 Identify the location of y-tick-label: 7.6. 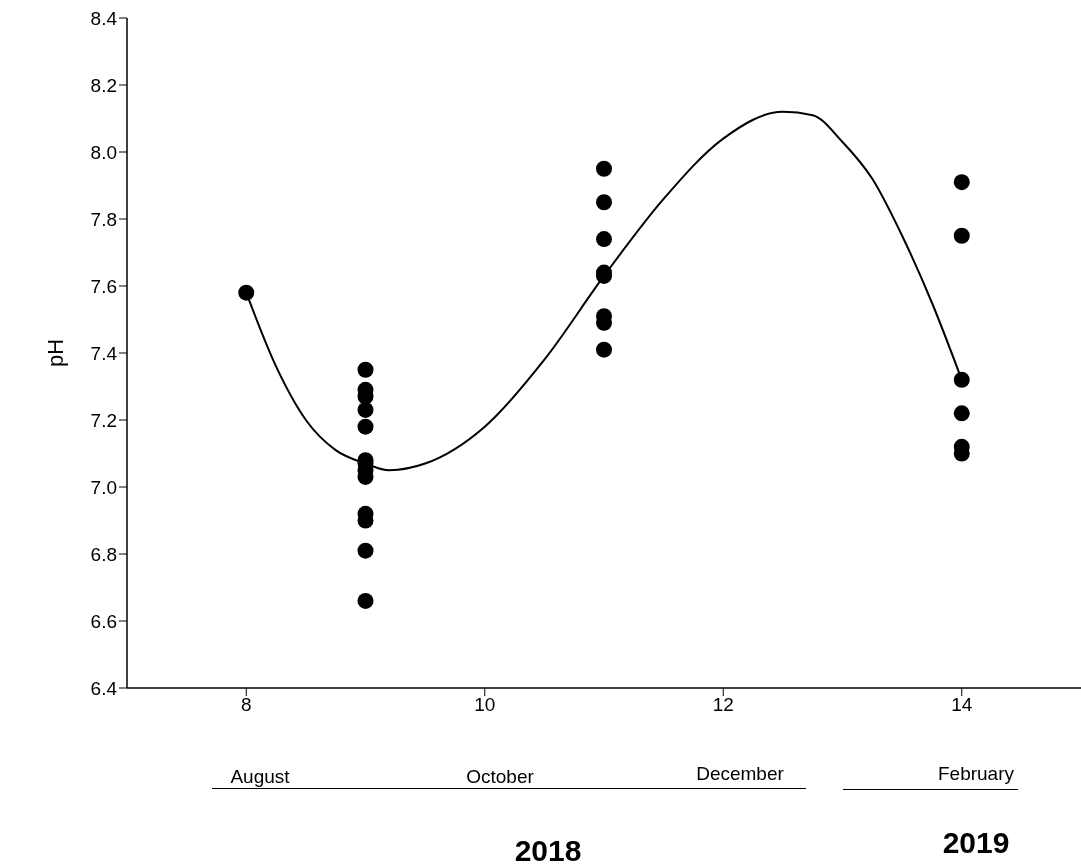
(103, 286).